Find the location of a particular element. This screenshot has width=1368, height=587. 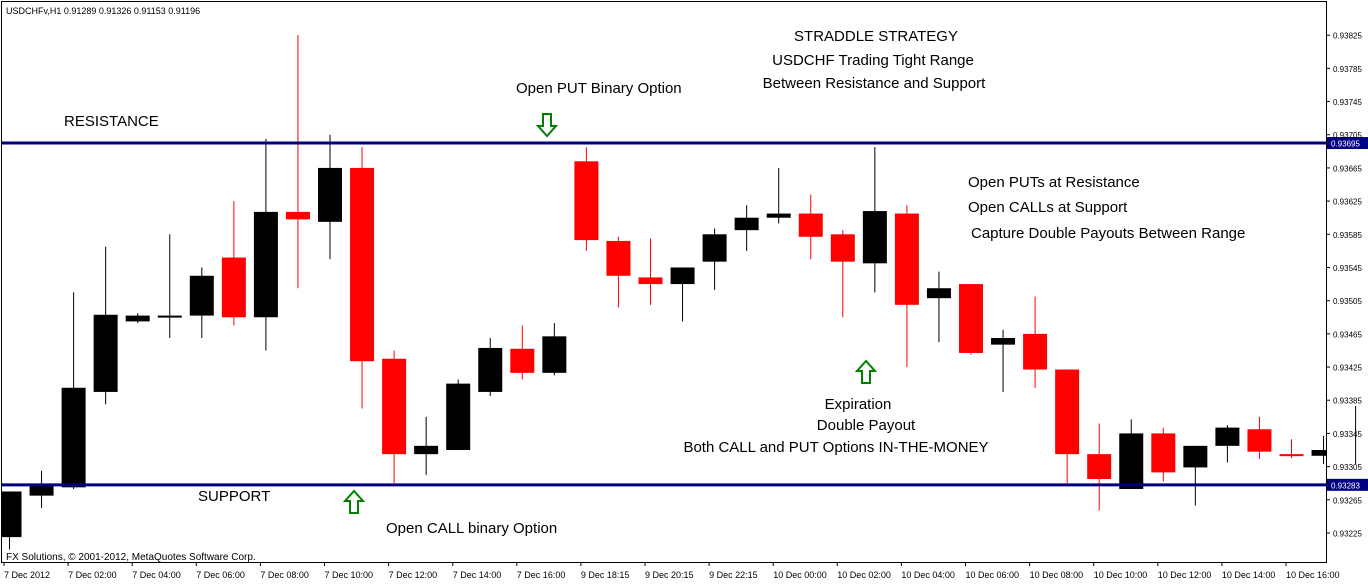

x-tick-label: 7 Dec 16:00 is located at coordinates (541, 575).